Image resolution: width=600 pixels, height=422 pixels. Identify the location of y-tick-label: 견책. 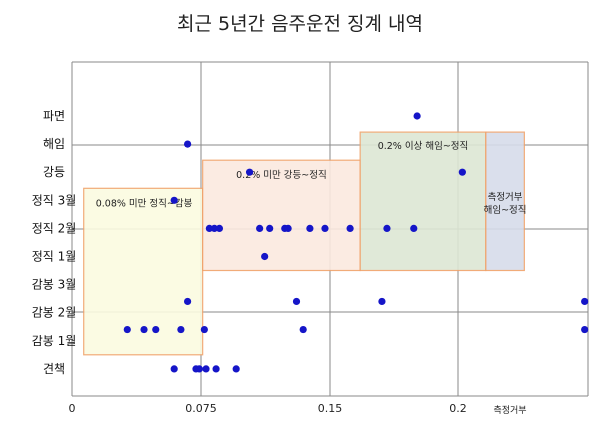
(54, 368).